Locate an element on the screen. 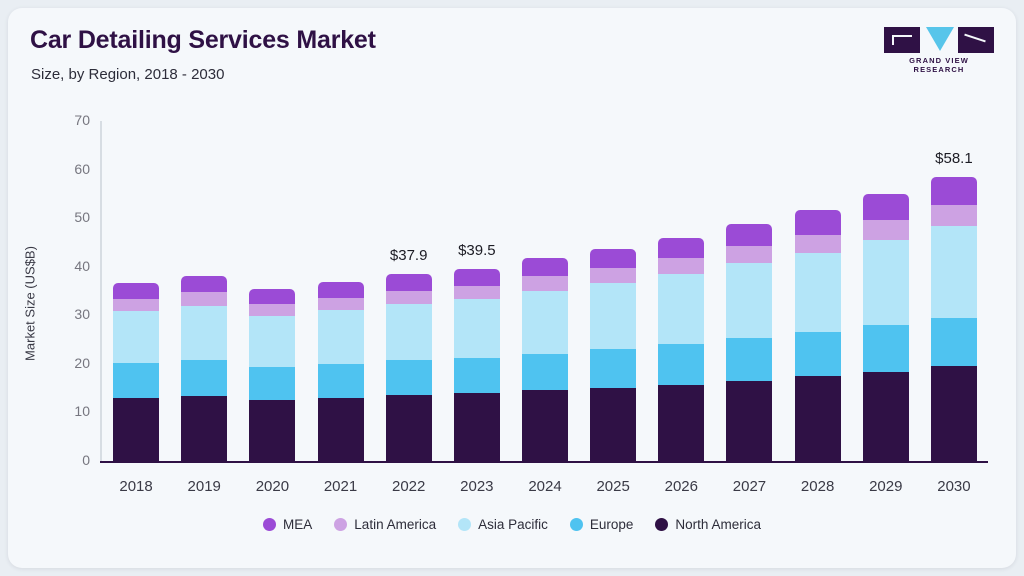  logo-g-notch-vertical is located at coordinates (893, 40).